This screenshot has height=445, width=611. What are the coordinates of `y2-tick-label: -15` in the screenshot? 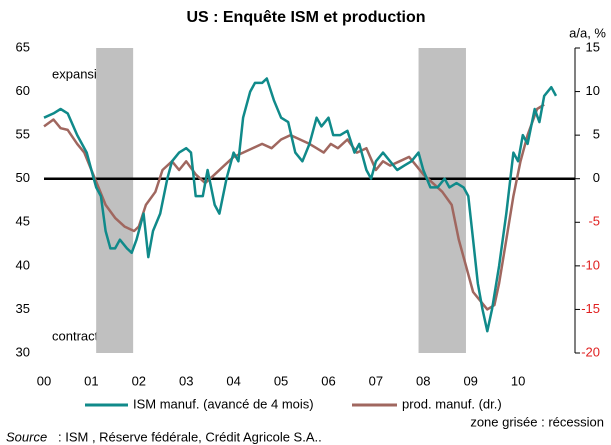 It's located at (590, 308).